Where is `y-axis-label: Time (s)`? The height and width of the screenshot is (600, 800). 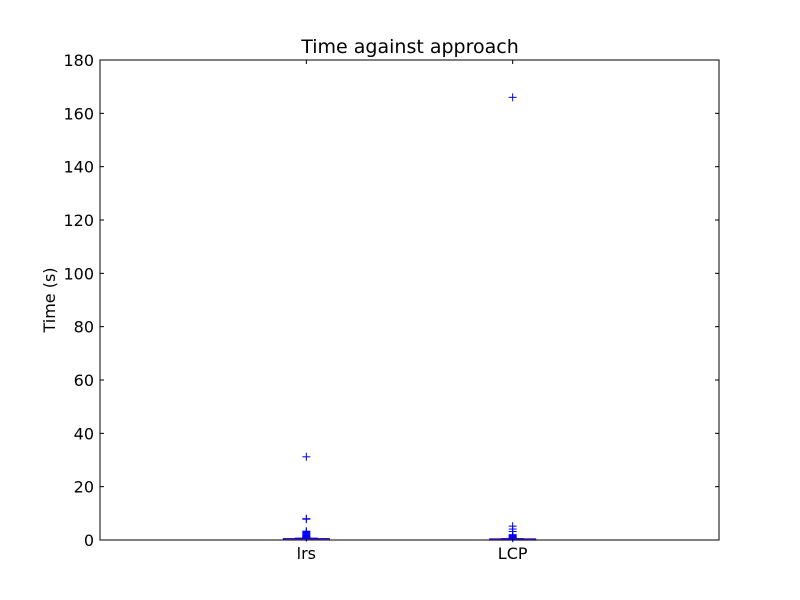 y-axis-label: Time (s) is located at coordinates (49, 300).